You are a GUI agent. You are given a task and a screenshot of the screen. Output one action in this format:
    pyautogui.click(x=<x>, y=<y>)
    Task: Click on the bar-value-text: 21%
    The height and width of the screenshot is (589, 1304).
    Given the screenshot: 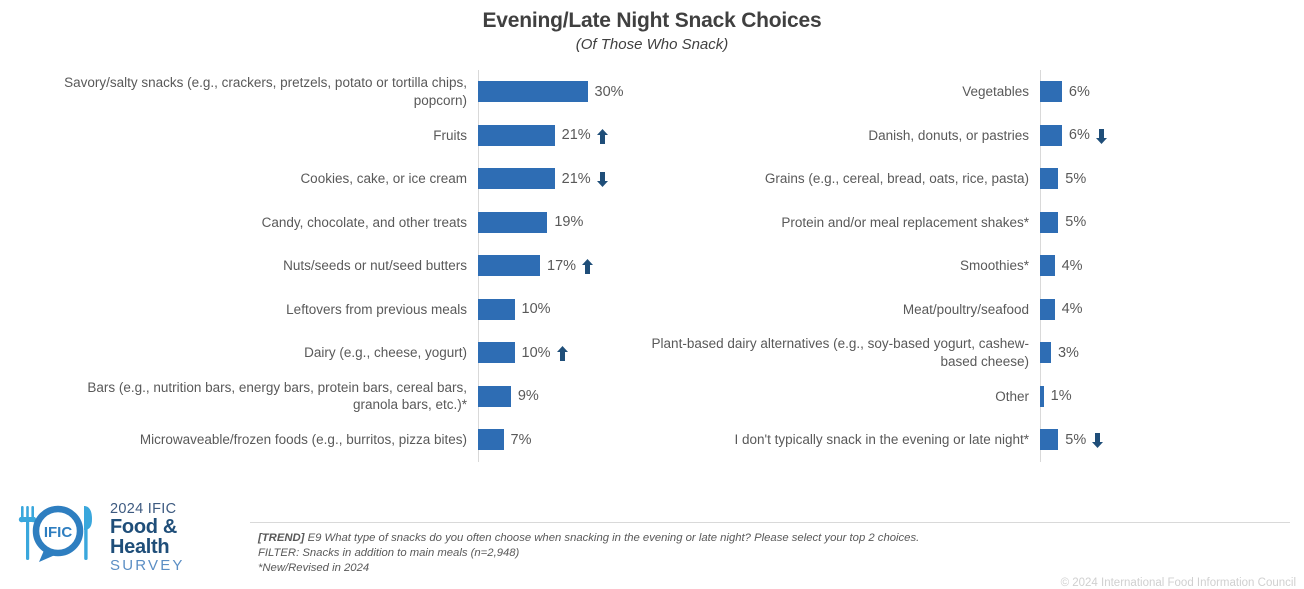 What is the action you would take?
    pyautogui.click(x=576, y=135)
    